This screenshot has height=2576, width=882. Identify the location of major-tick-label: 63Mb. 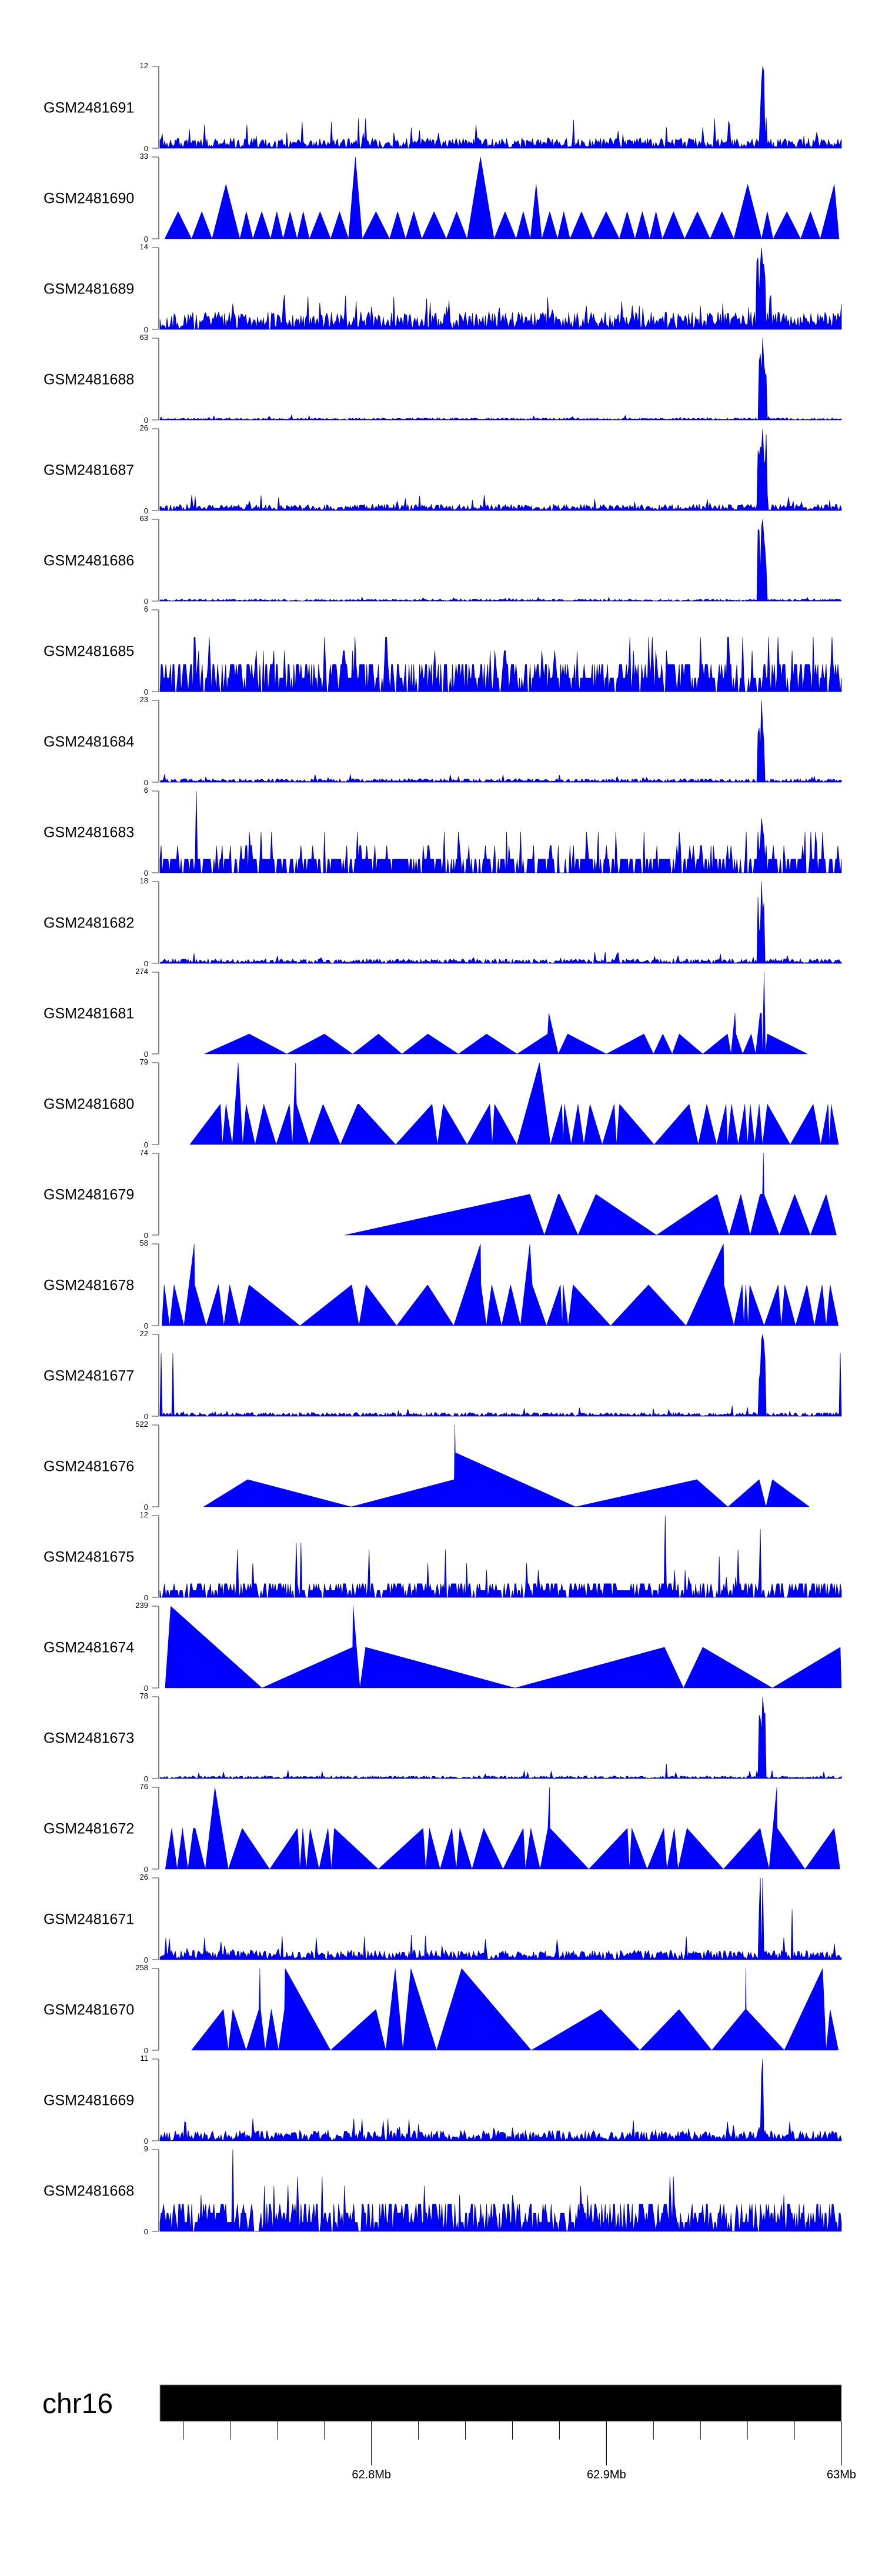
(841, 2474).